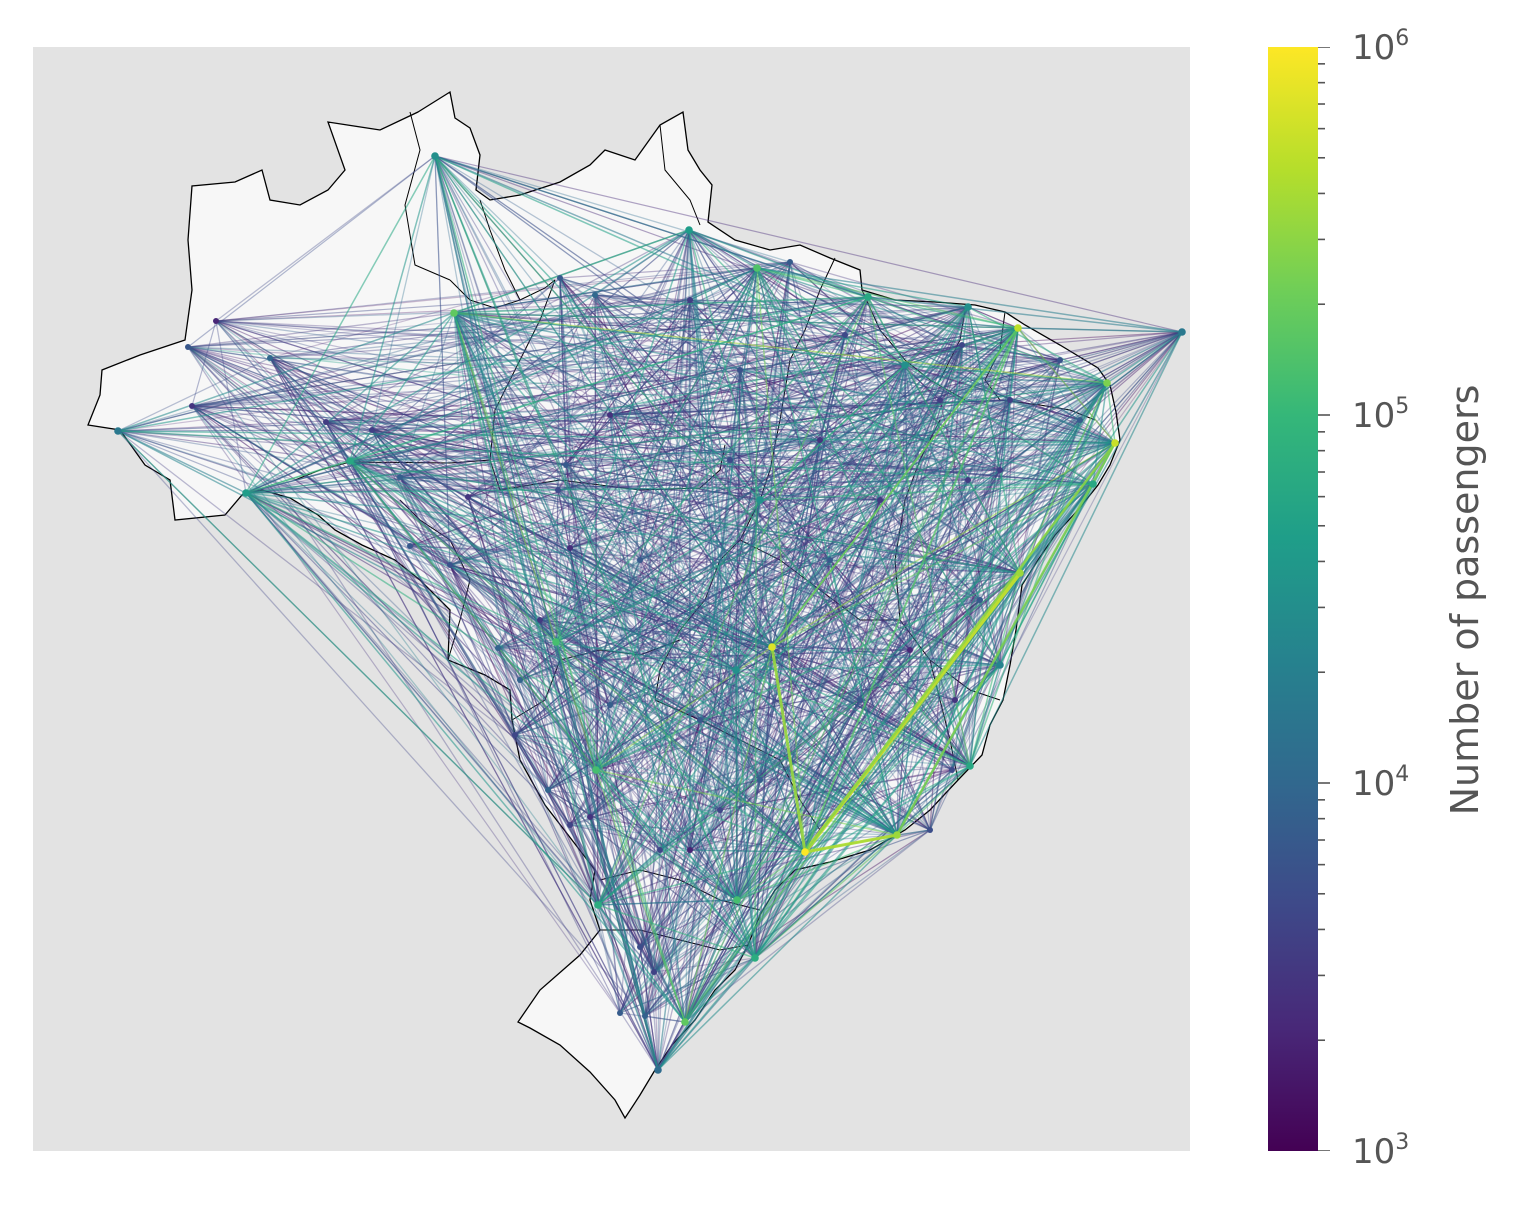 The width and height of the screenshot is (1517, 1209). I want to click on colorbar-ticks, so click(1324, 599).